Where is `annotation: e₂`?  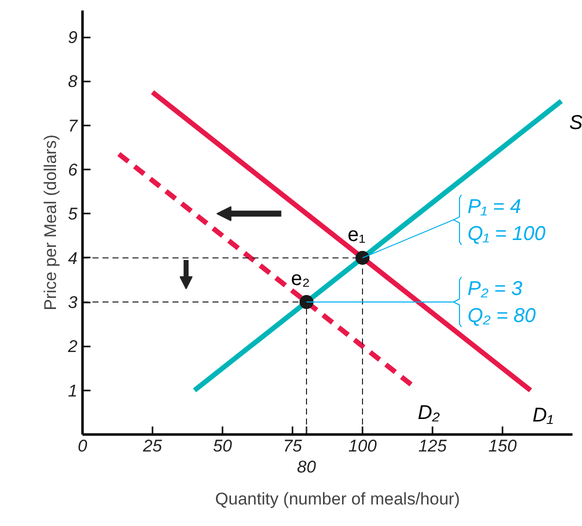
annotation: e₂ is located at coordinates (300, 279).